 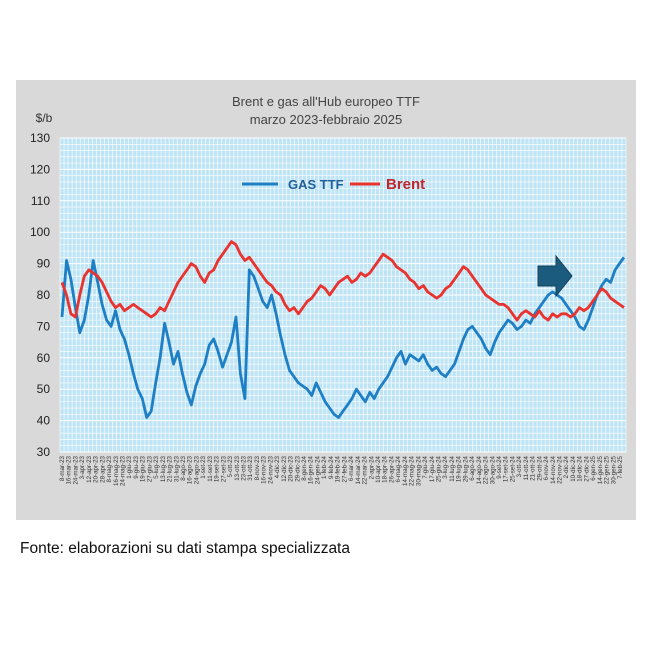 I want to click on x-tick-label: 25-set-24, so click(x=512, y=468).